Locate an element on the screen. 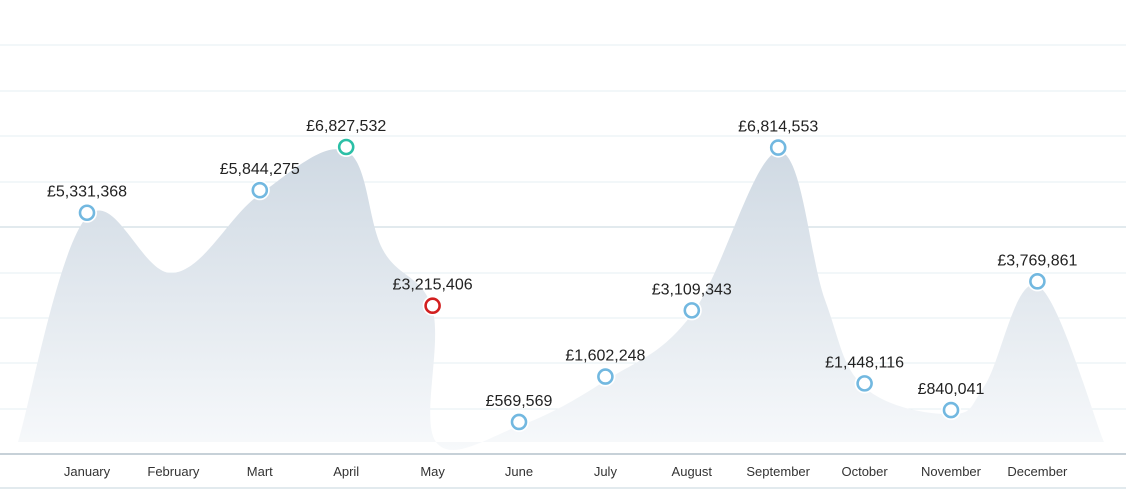 This screenshot has width=1126, height=490. max-point-marker is located at coordinates (346, 147).